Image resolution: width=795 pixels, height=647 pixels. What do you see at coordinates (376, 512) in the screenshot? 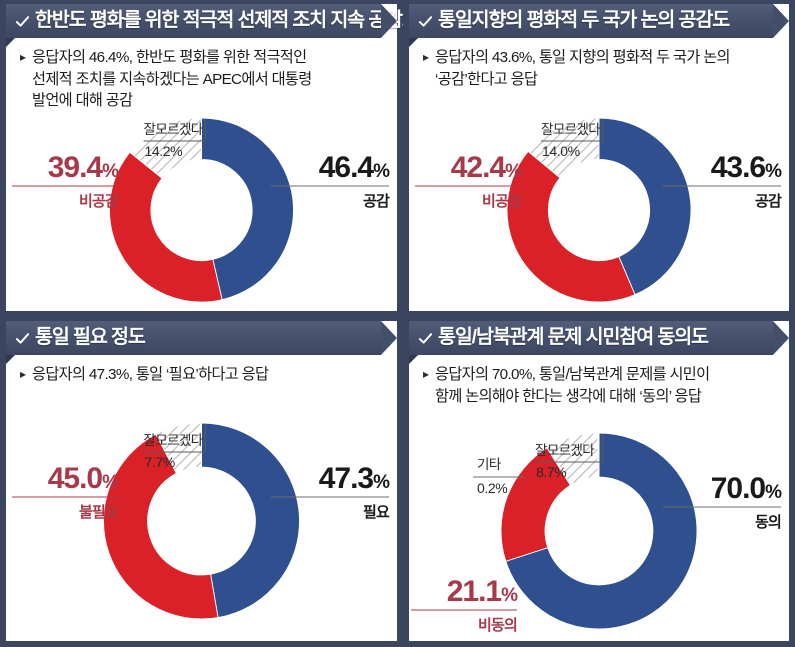
I see `label-필요: 필요` at bounding box center [376, 512].